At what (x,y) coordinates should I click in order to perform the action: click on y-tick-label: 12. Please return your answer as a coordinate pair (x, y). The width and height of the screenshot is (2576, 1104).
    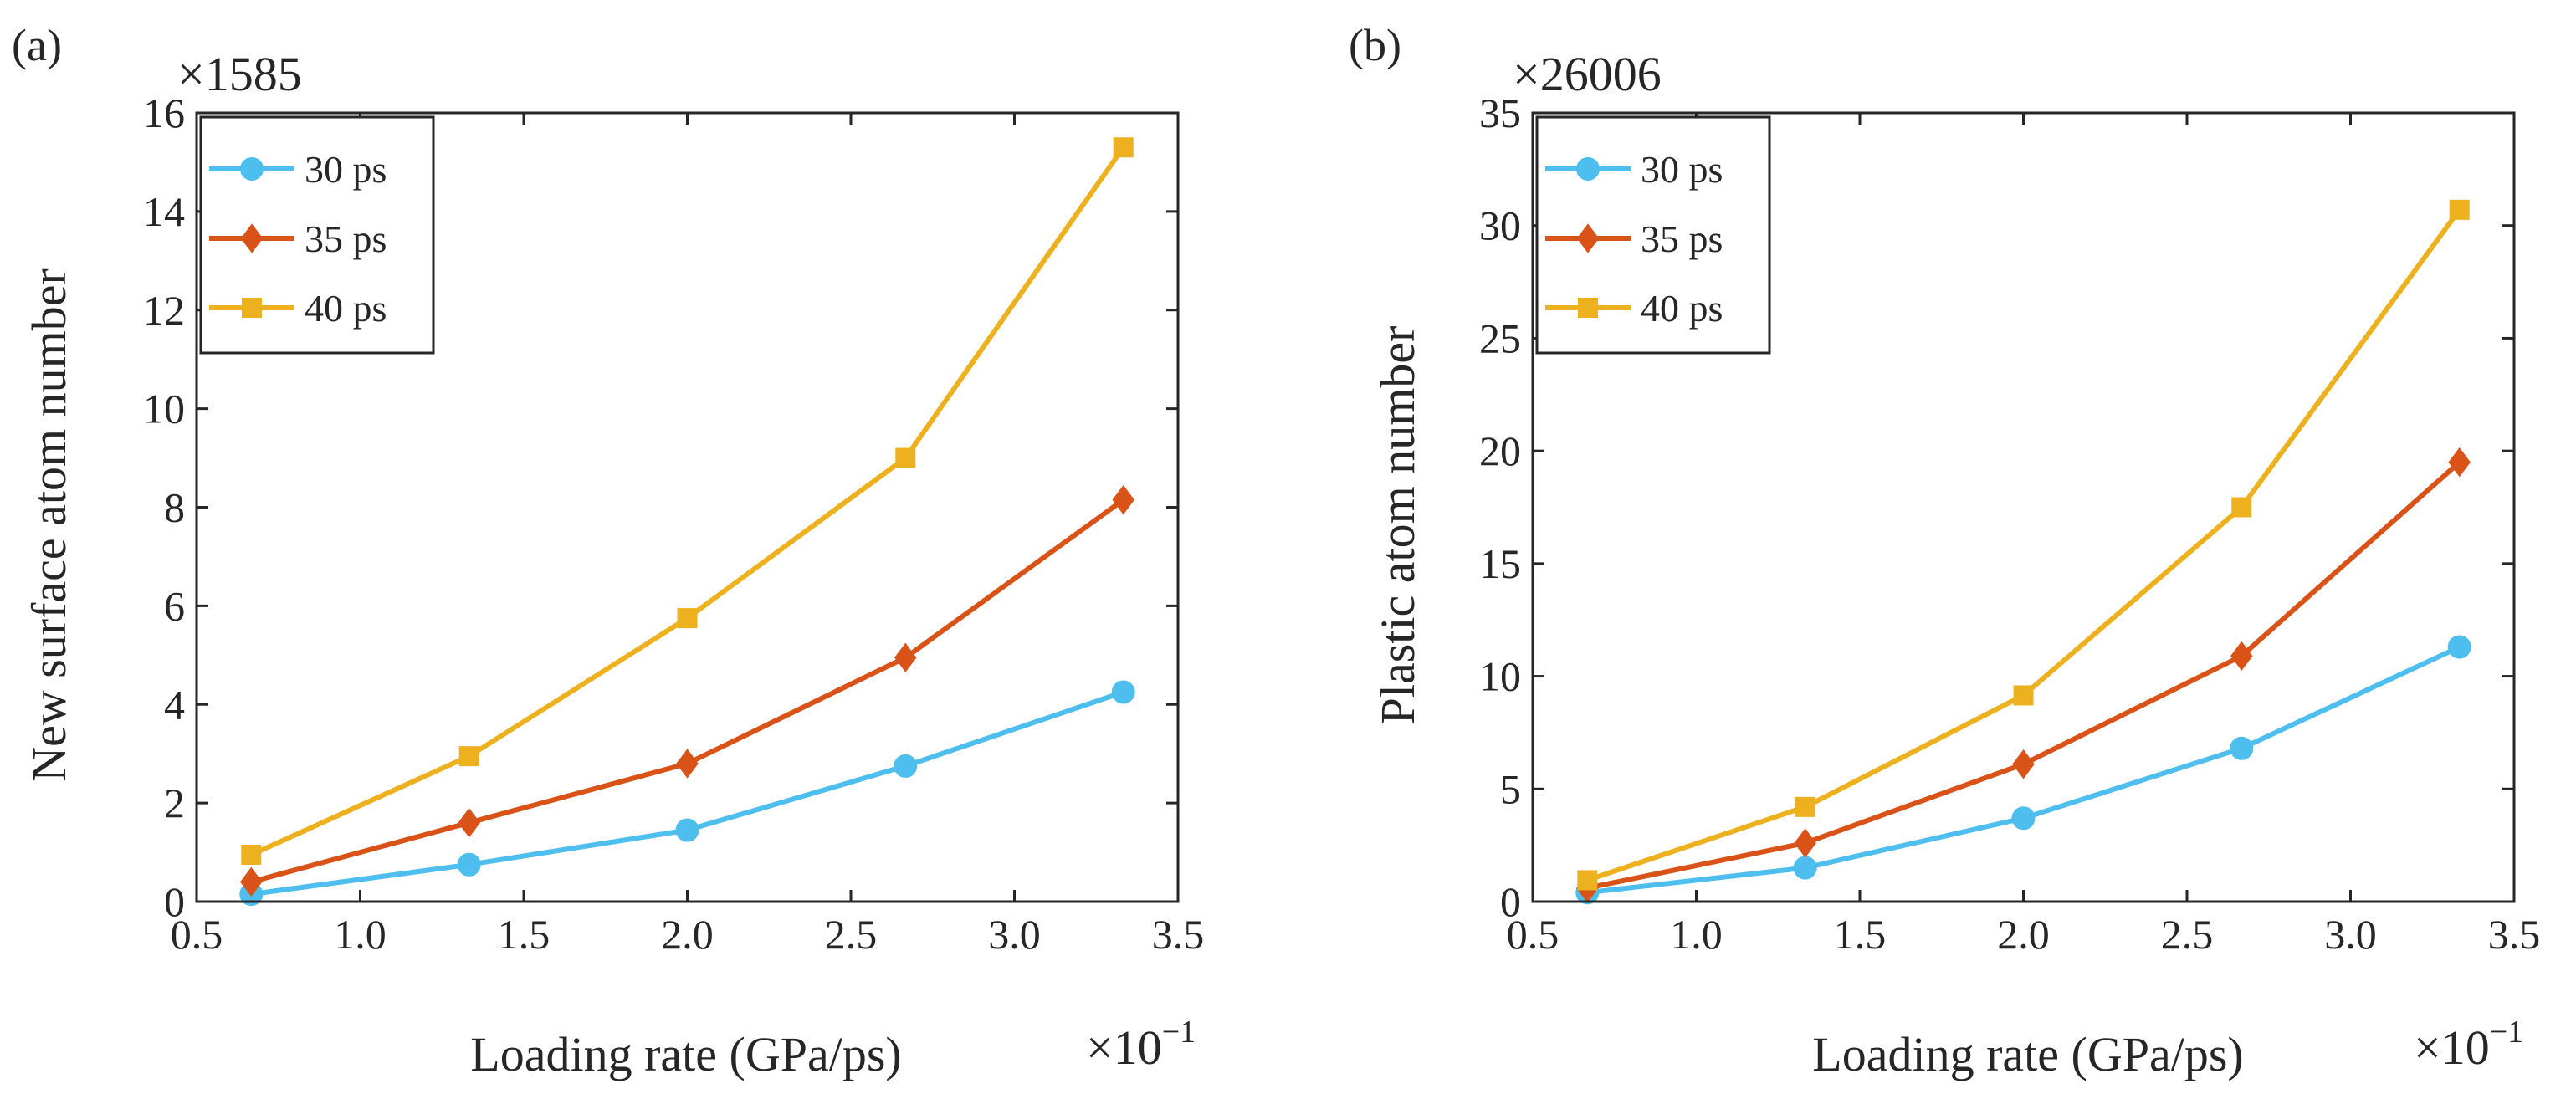
    Looking at the image, I should click on (164, 310).